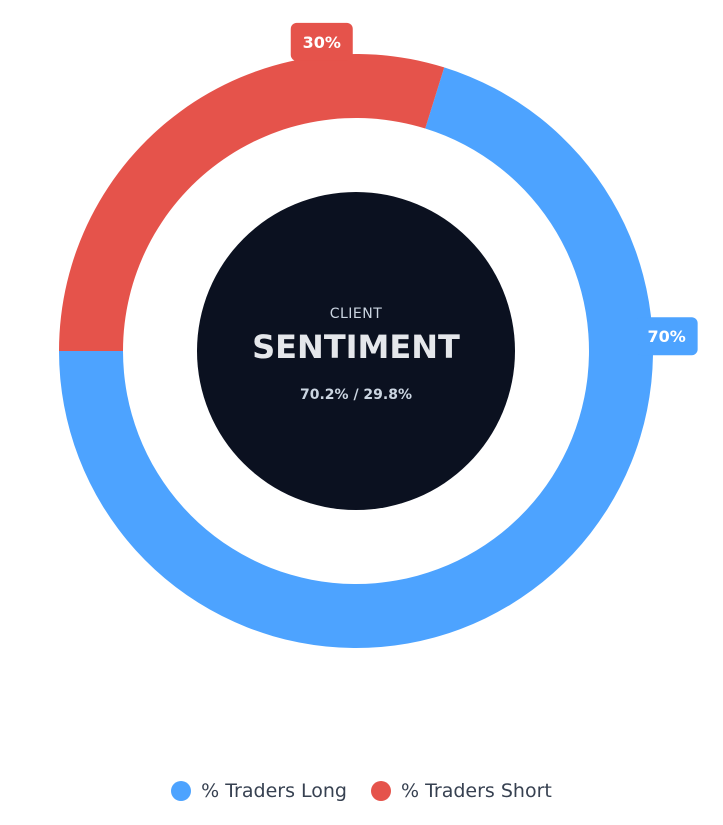 This screenshot has height=825, width=723. I want to click on data-label-long-bg, so click(666, 336).